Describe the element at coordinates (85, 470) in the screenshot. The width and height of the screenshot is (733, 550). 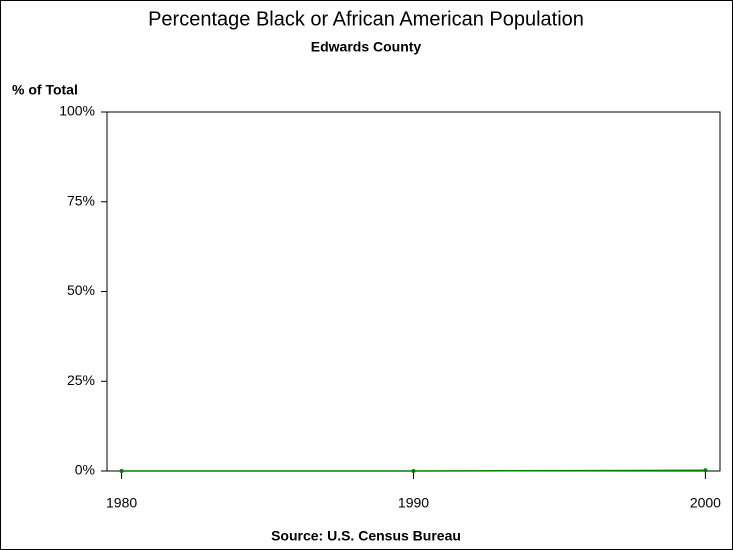
I see `y-tick-label: 0%` at that location.